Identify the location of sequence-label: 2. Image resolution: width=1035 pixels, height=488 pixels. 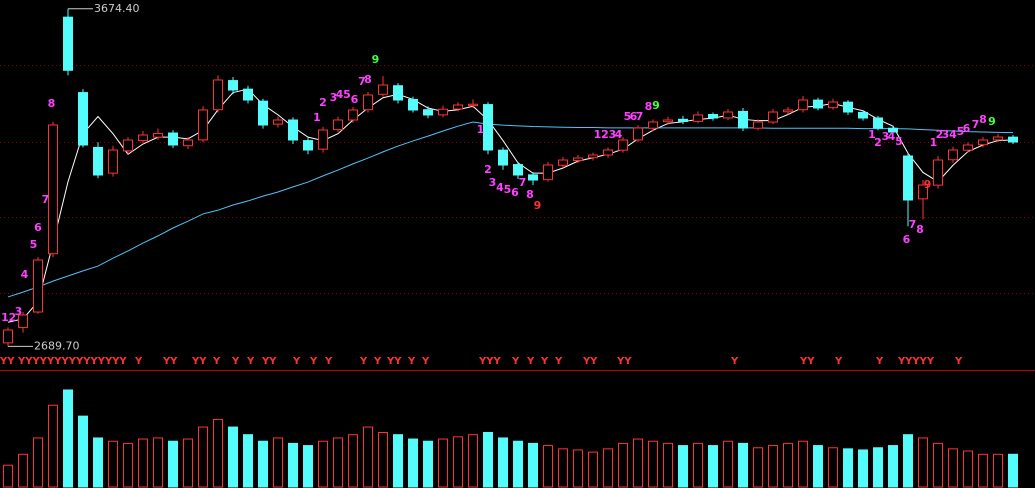
(878, 142).